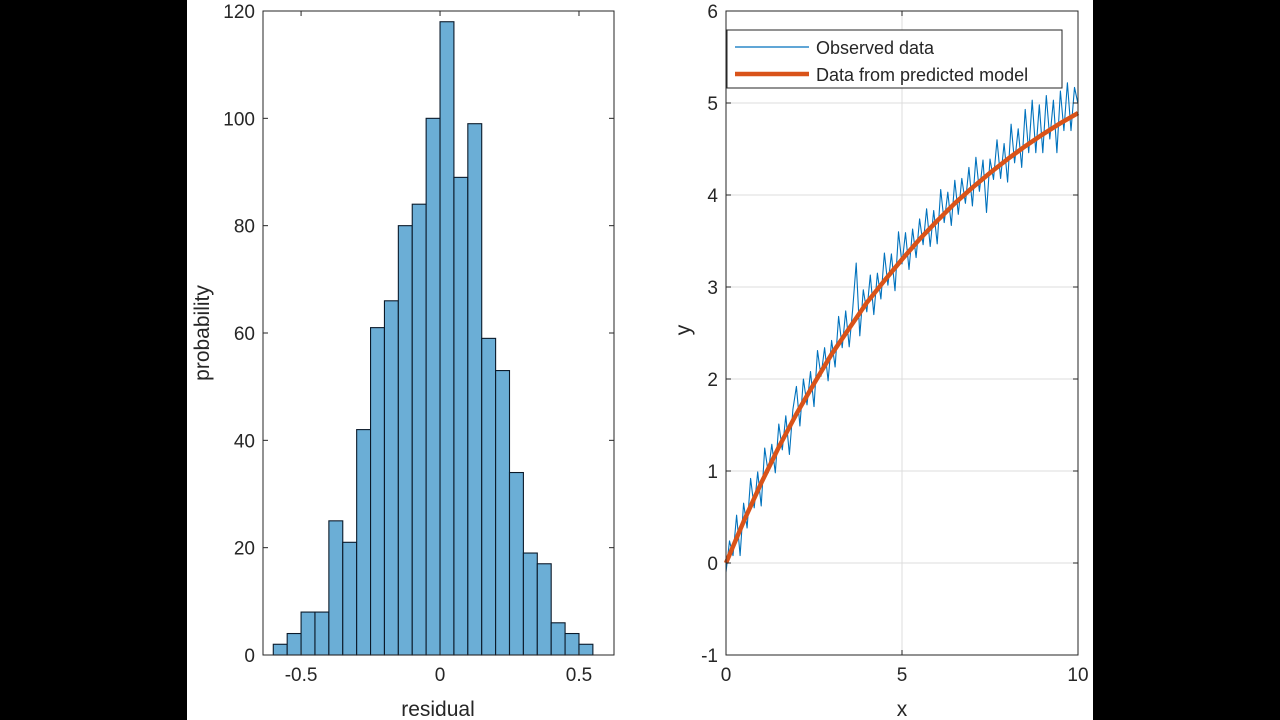 This screenshot has width=1280, height=720. I want to click on fit-xtick-label: 0, so click(726, 675).